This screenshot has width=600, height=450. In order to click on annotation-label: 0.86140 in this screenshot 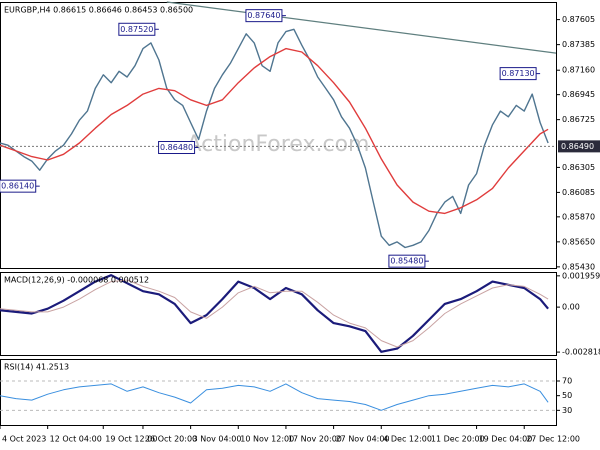, I will do `click(17, 186)`.